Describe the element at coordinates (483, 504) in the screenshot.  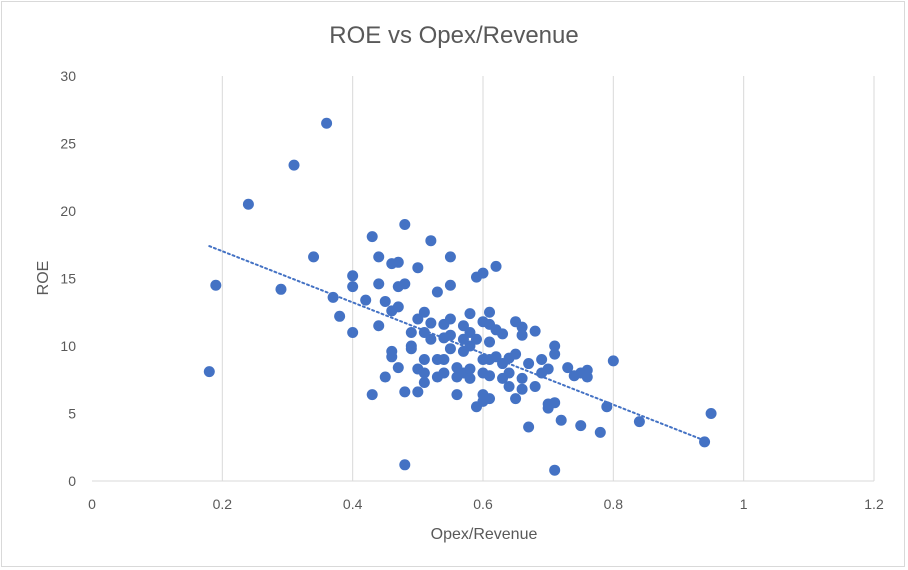
I see `x-tick-label: 0.6` at that location.